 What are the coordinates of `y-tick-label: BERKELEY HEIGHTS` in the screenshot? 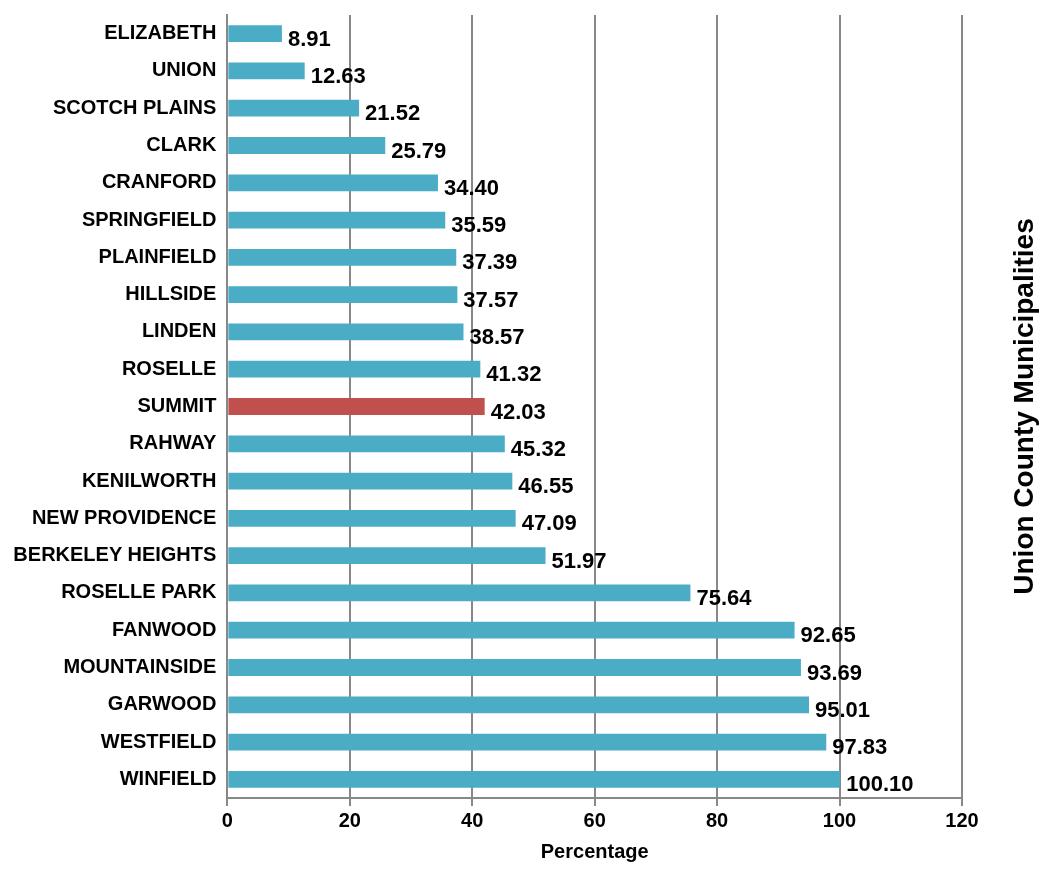 It's located at (115, 554).